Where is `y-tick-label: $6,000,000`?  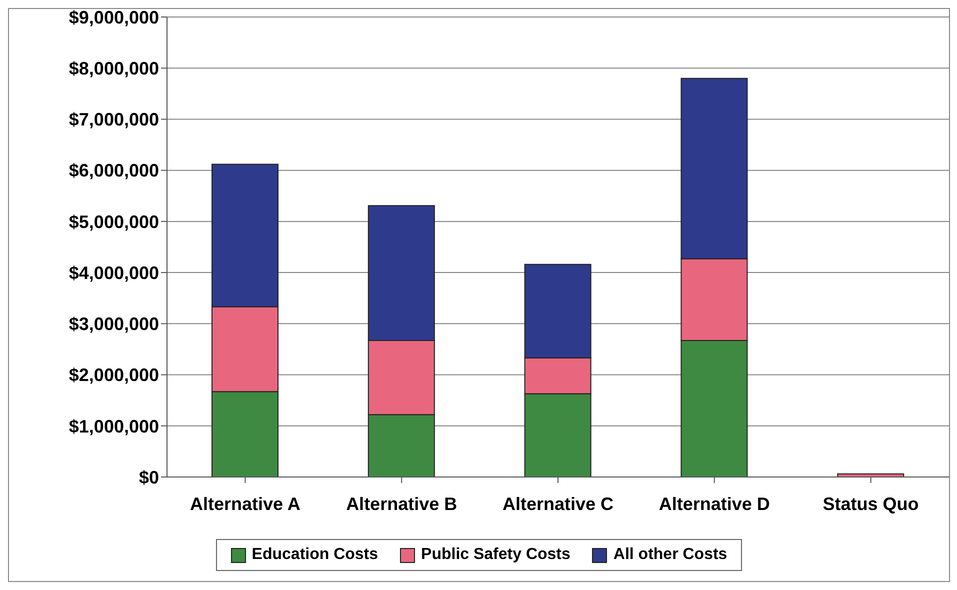 y-tick-label: $6,000,000 is located at coordinates (113, 170).